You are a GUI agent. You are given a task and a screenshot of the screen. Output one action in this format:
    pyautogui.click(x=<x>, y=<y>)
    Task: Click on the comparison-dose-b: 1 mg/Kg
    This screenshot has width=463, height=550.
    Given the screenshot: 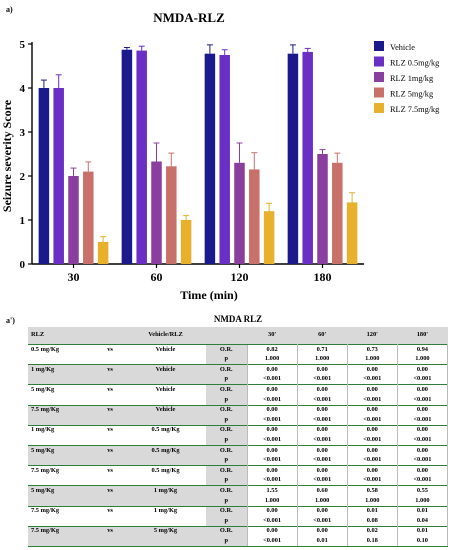 What is the action you would take?
    pyautogui.click(x=166, y=490)
    